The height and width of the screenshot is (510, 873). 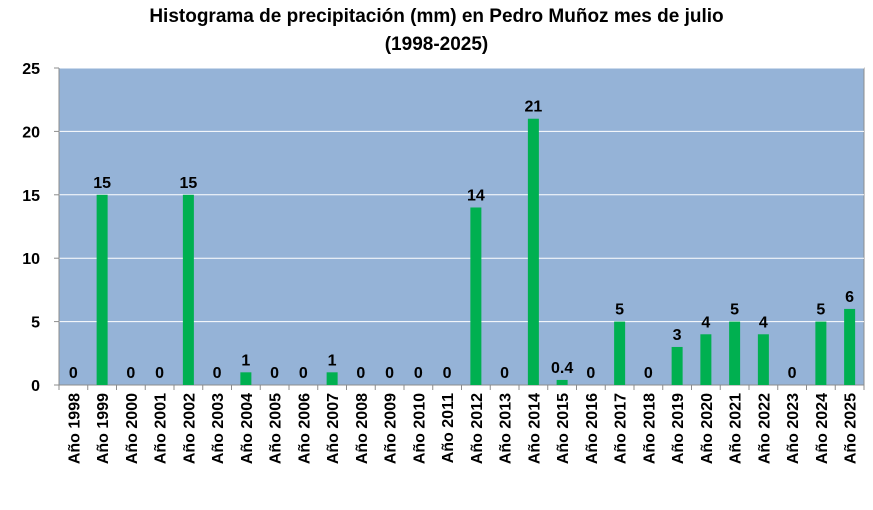 I want to click on x-tick-label: Año 2017, so click(x=621, y=428).